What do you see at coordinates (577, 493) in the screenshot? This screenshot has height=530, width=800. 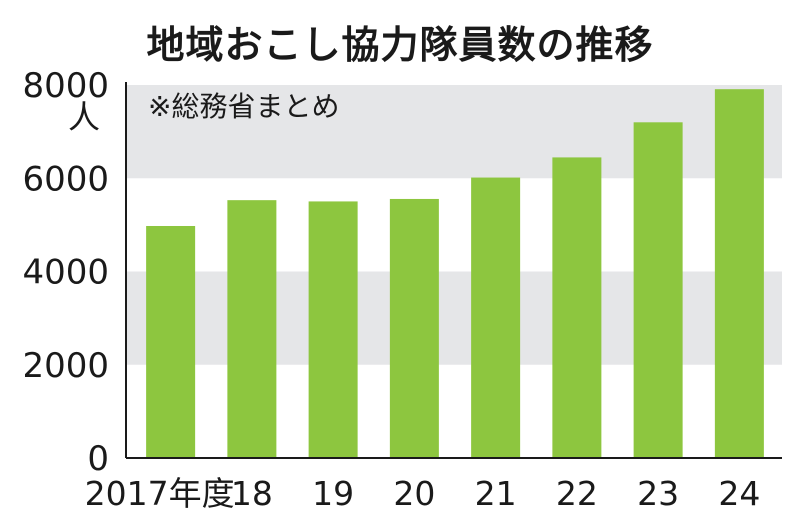 I see `x-tick-label: 22` at bounding box center [577, 493].